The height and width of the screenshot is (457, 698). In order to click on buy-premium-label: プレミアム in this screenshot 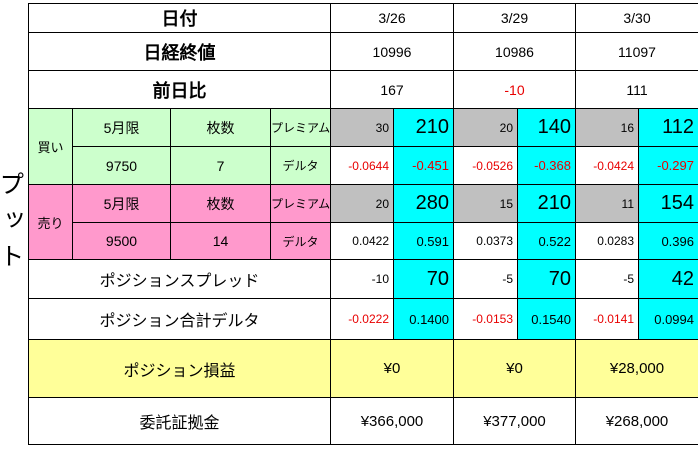, I will do `click(300, 127)`.